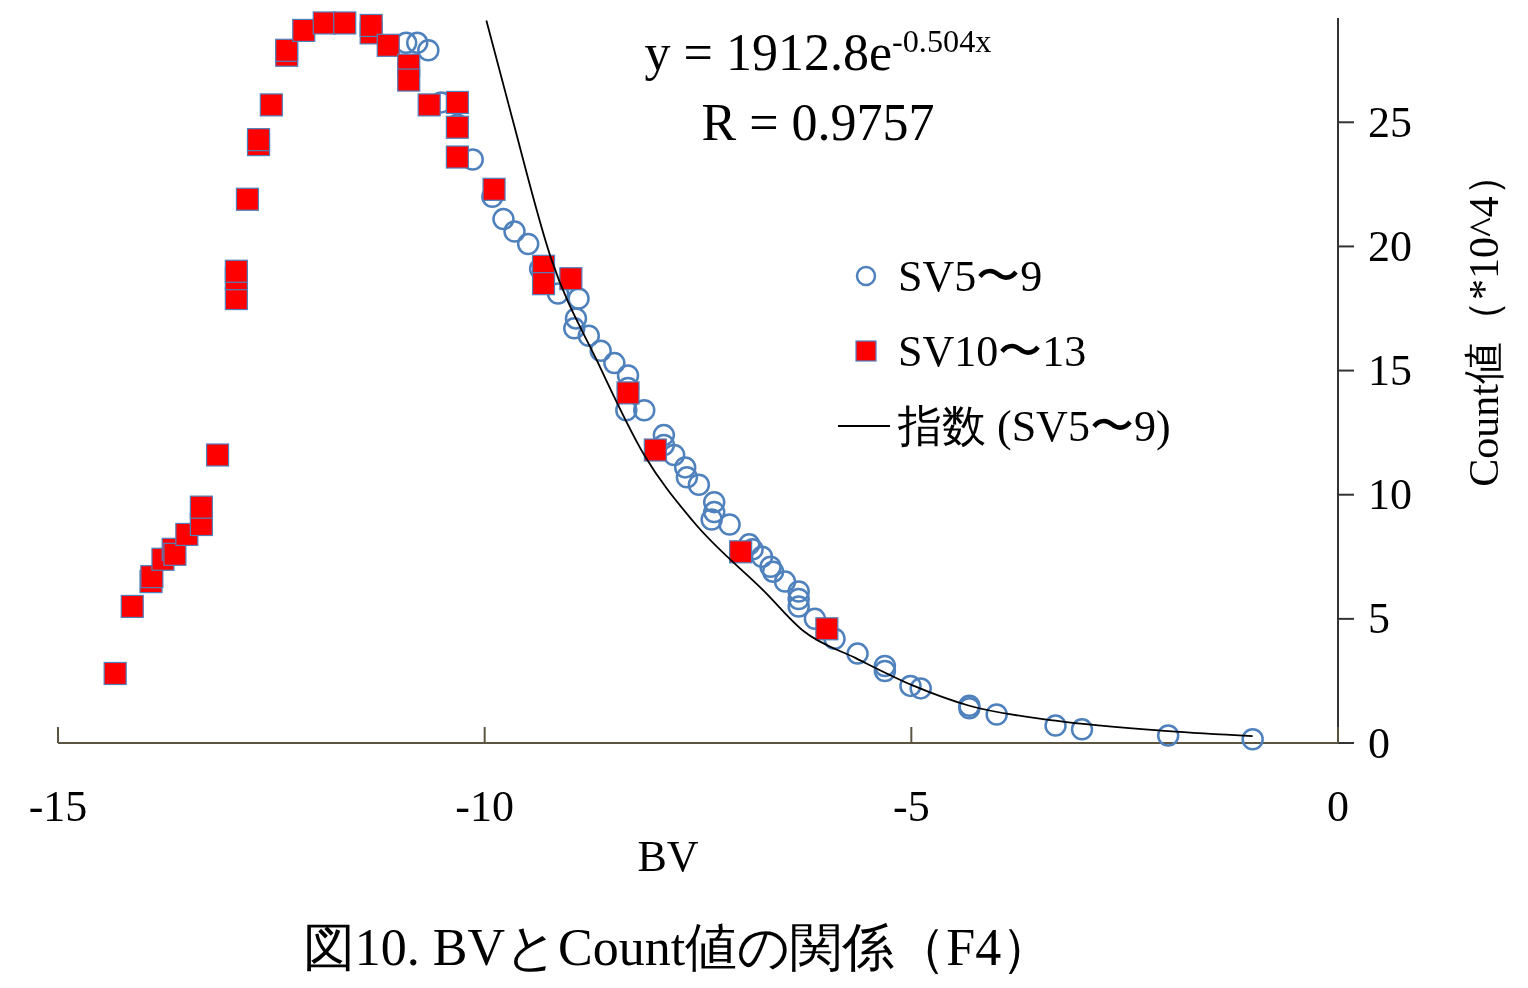  I want to click on annotation: R = 0.9757, so click(818, 122).